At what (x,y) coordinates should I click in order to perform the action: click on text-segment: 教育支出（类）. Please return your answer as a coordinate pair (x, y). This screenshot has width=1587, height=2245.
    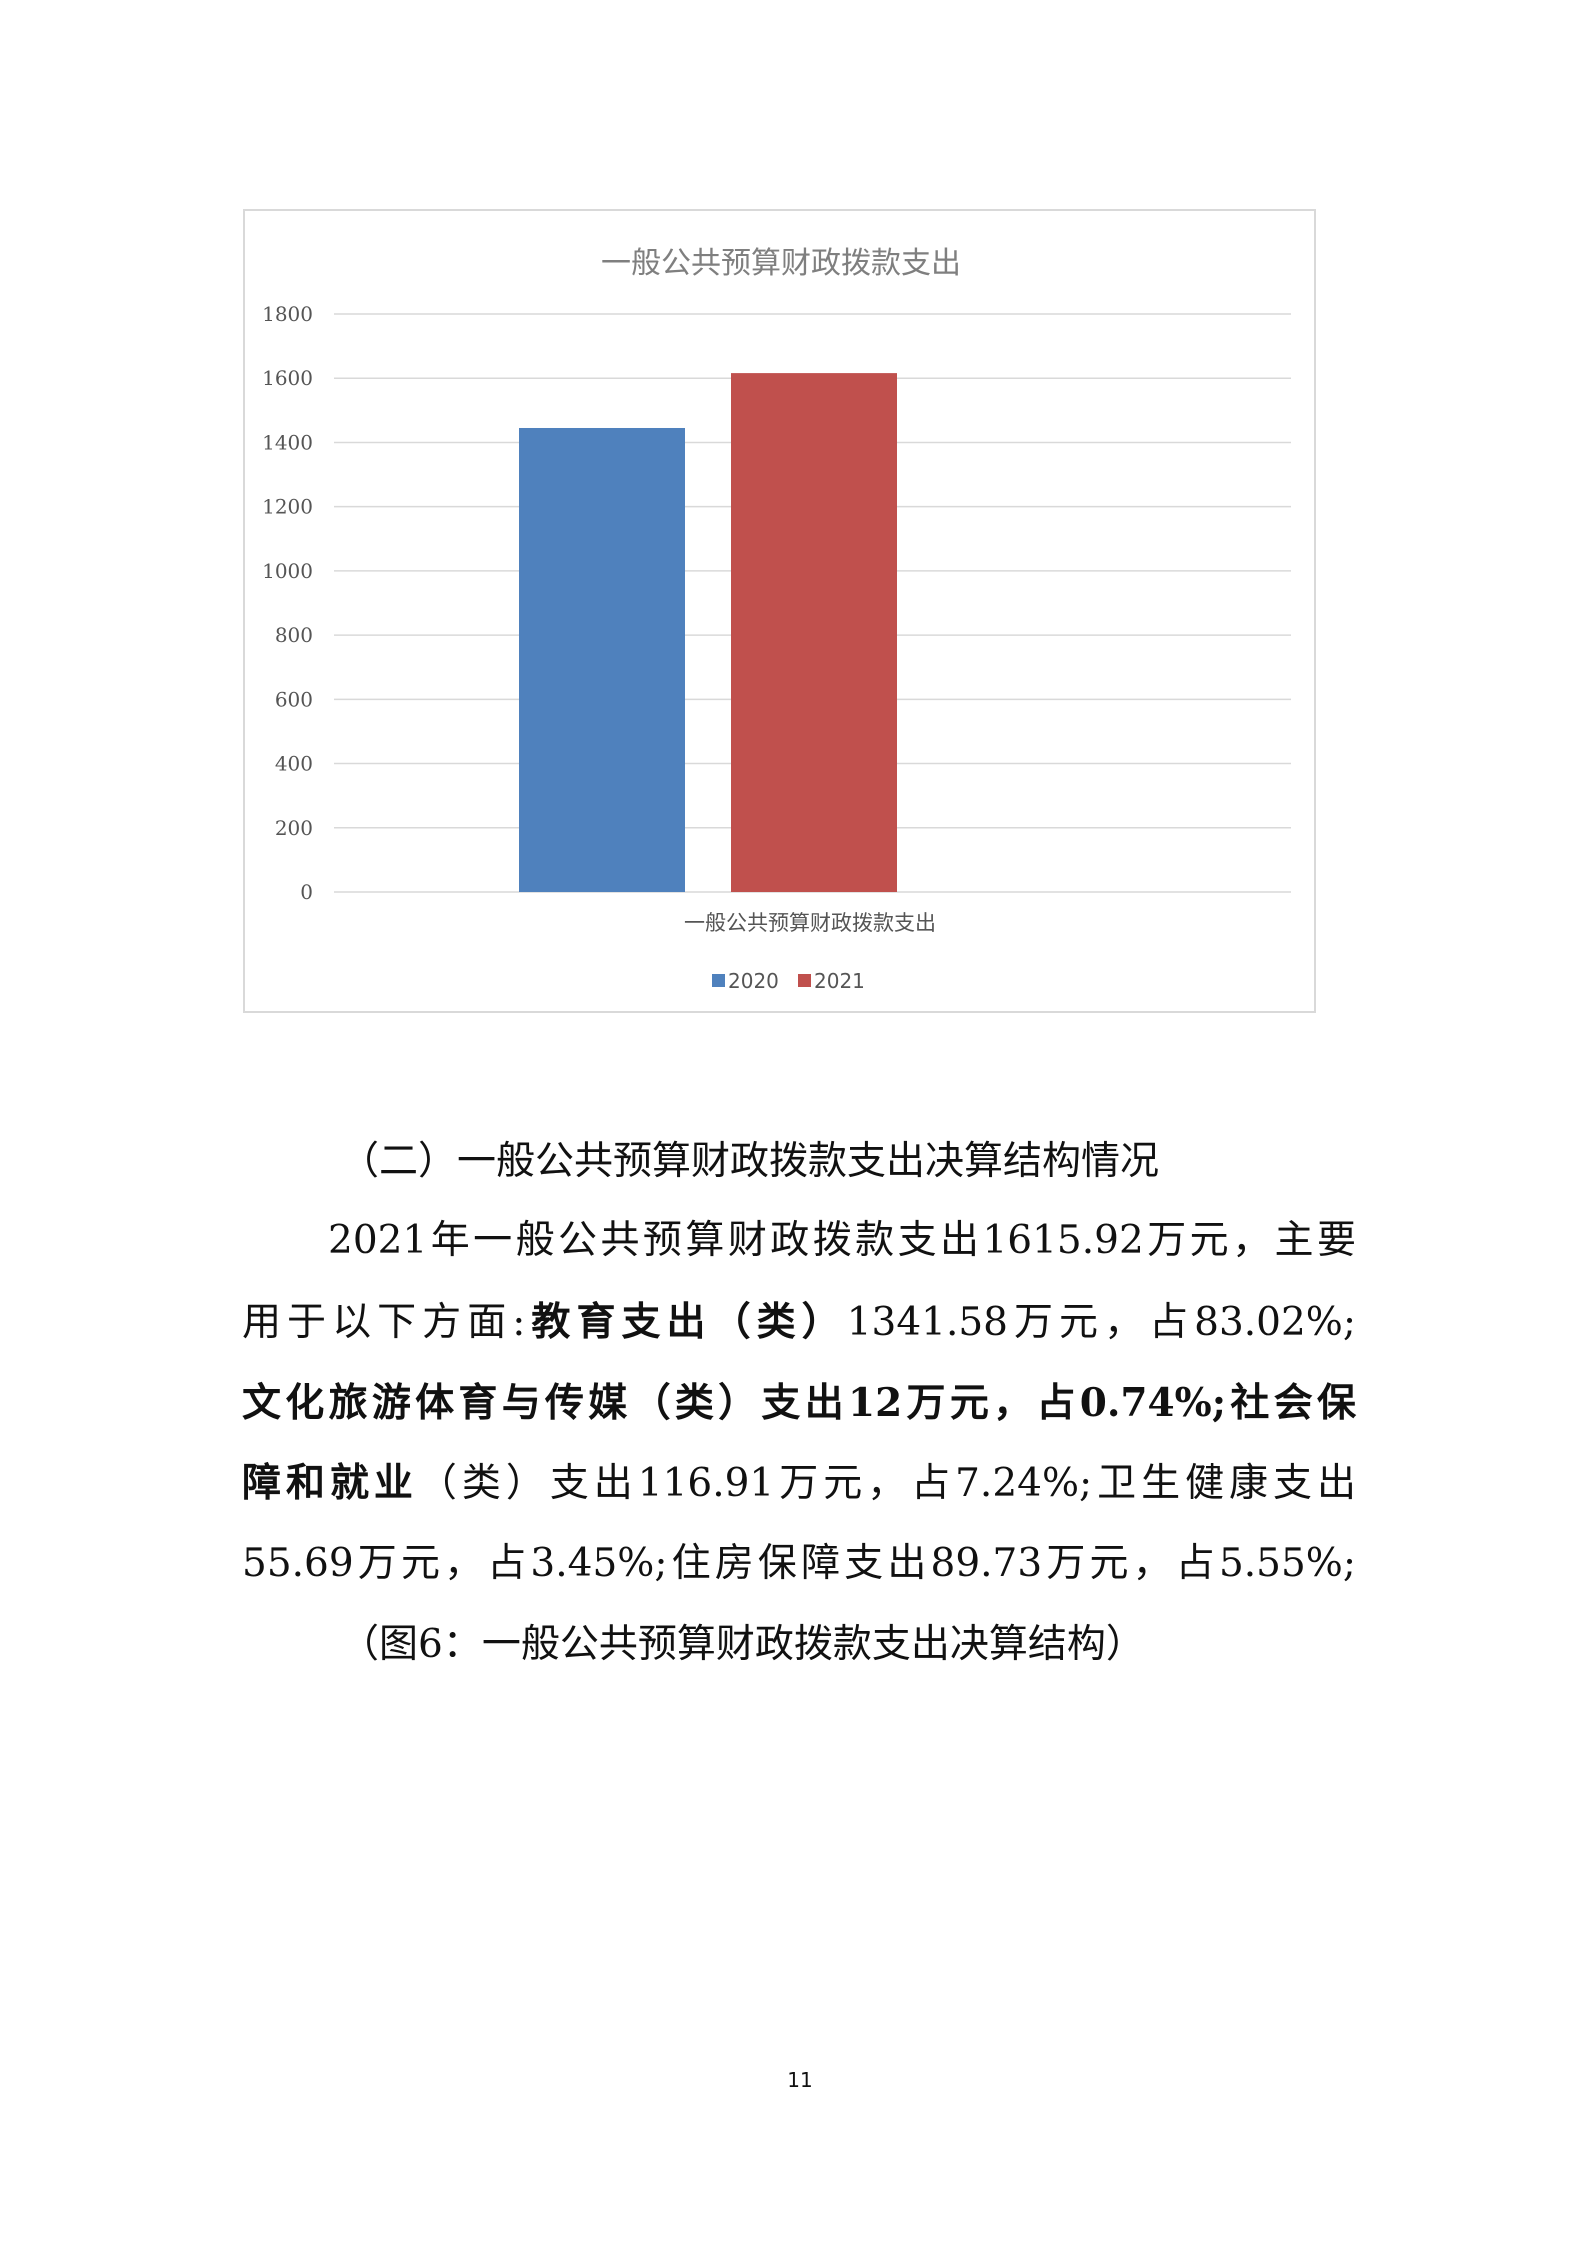
    Looking at the image, I should click on (686, 1322).